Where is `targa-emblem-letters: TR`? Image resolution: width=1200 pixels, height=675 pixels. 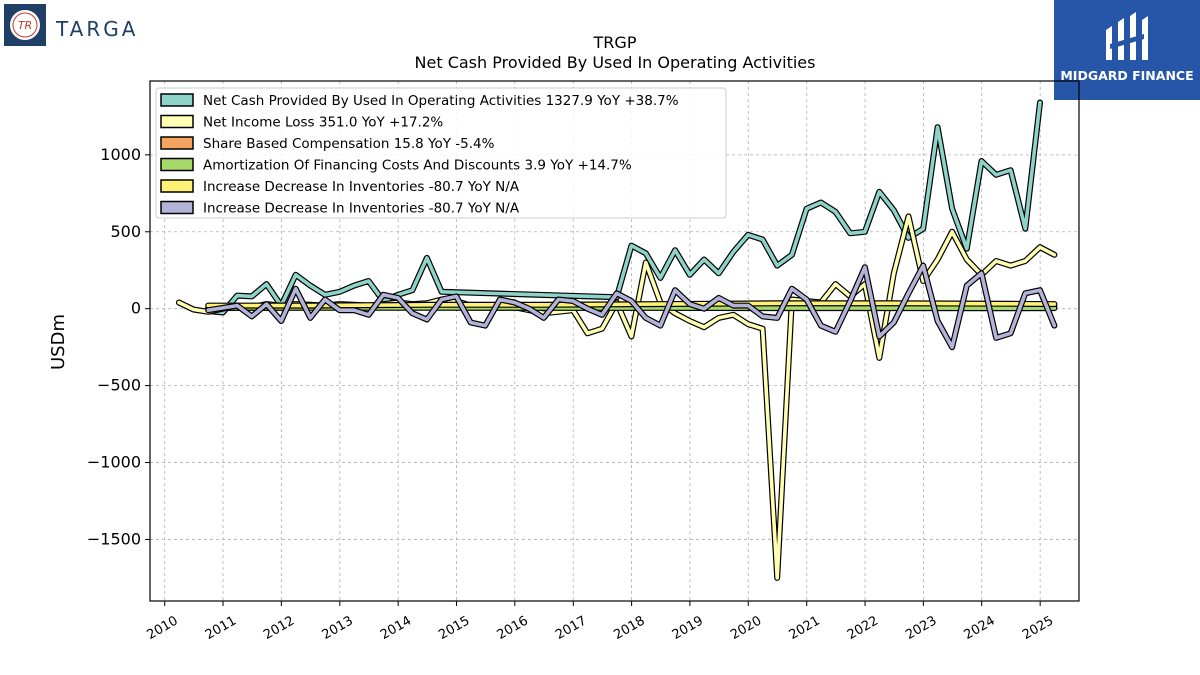 targa-emblem-letters: TR is located at coordinates (25, 25).